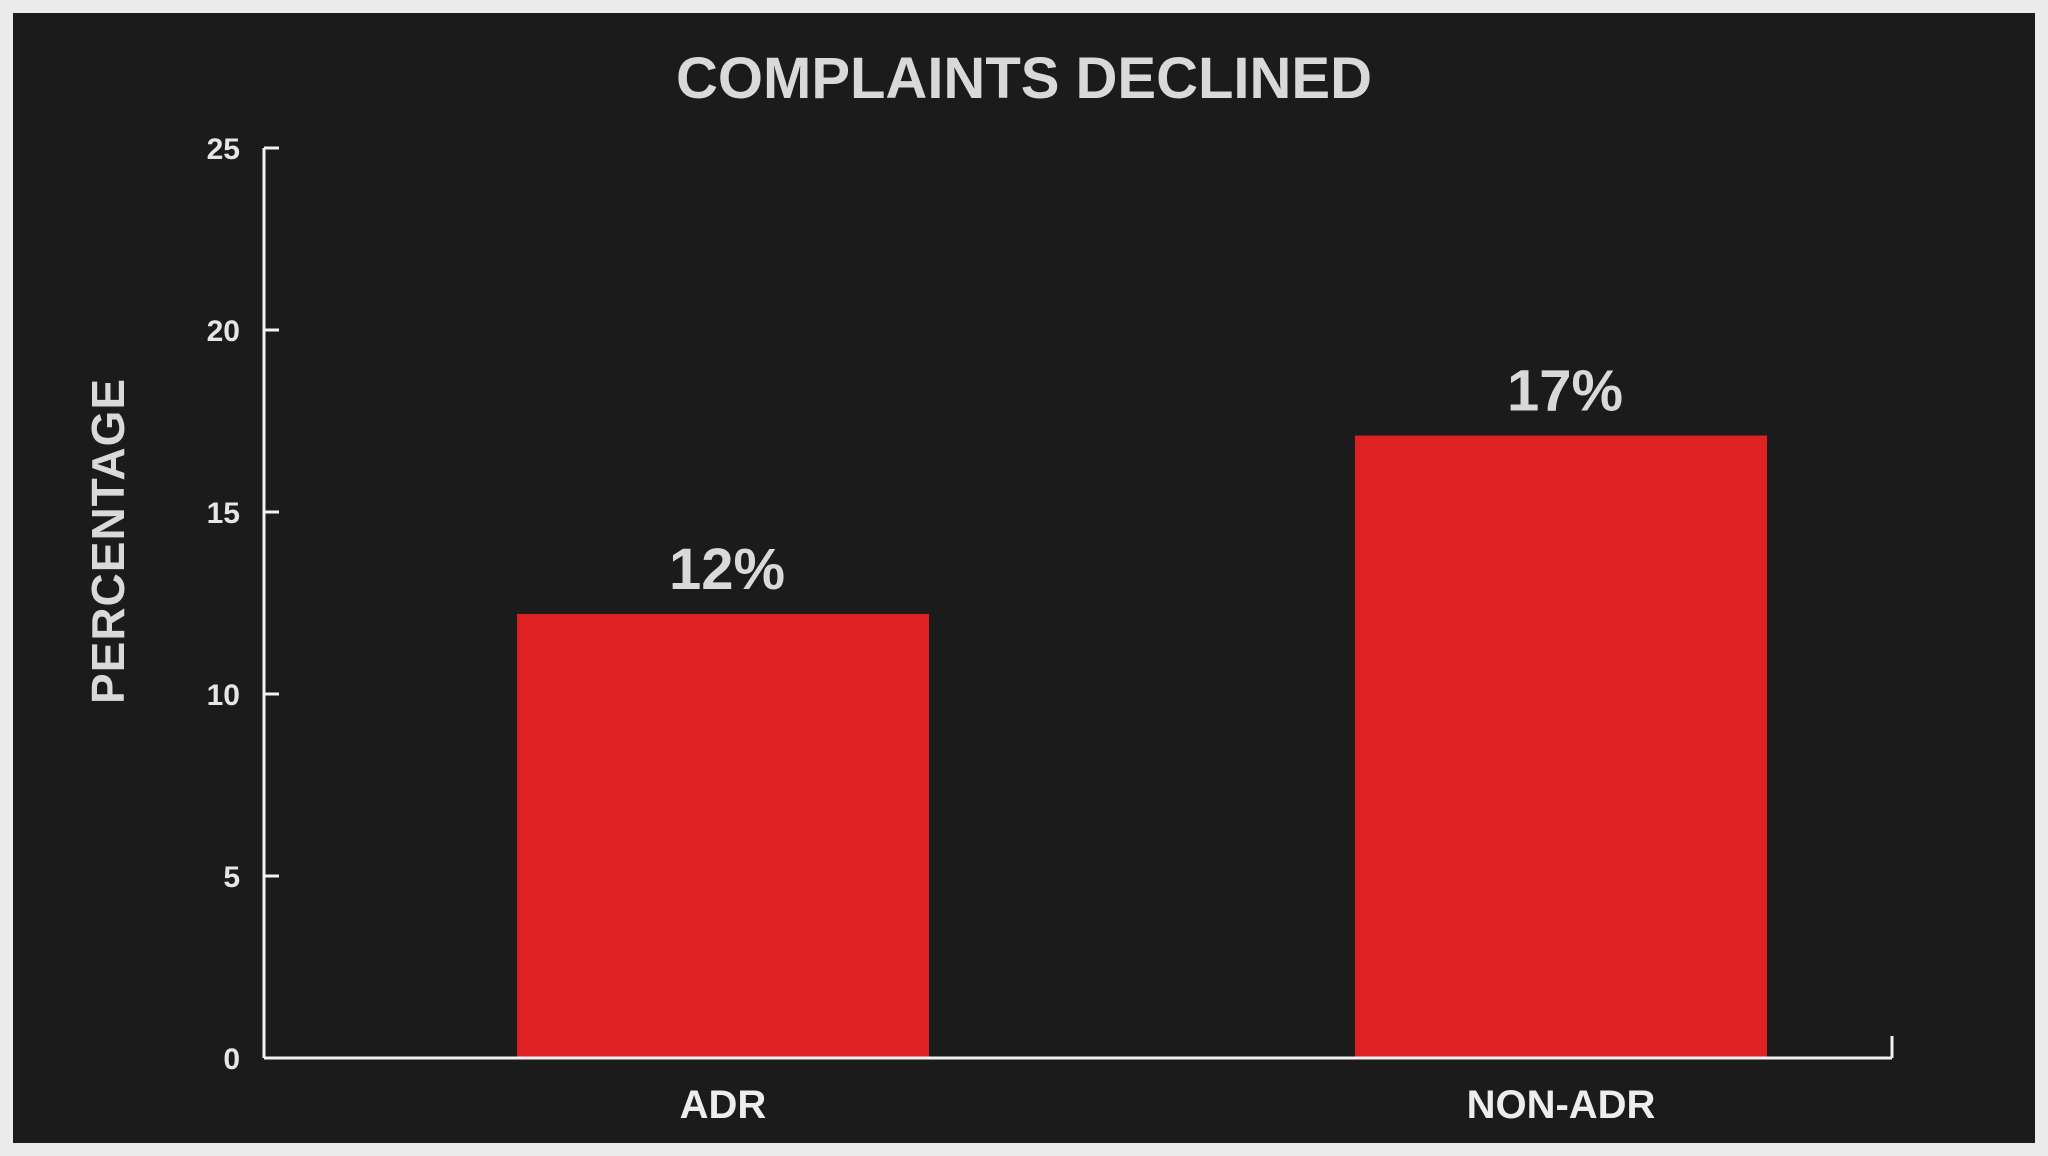  What do you see at coordinates (1024, 78) in the screenshot?
I see `chart-title: COMPLAINTS DECLINED` at bounding box center [1024, 78].